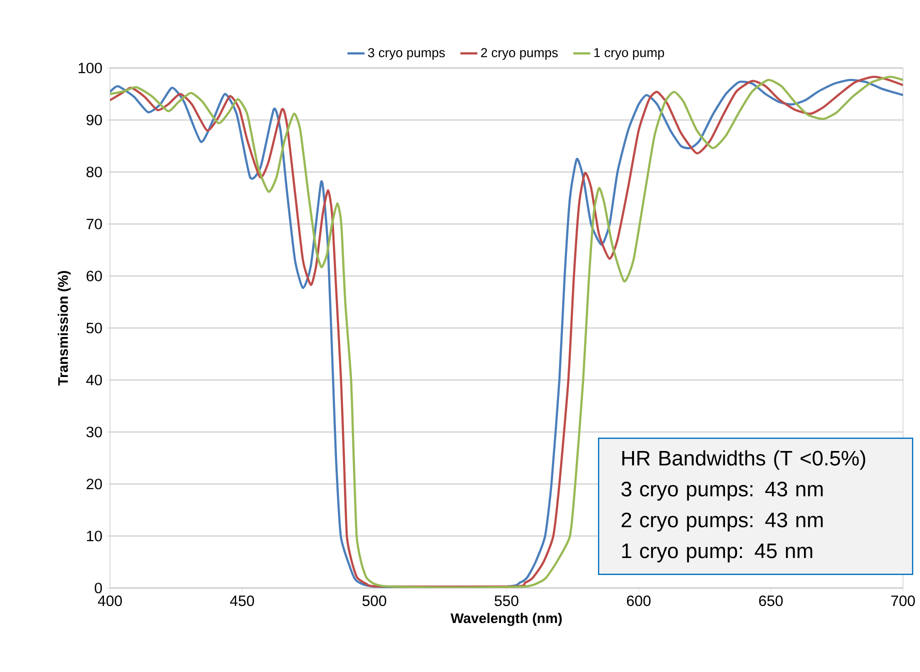  Describe the element at coordinates (744, 460) in the screenshot. I see `annotation: HR Bandwidths (T <0.5%)` at that location.